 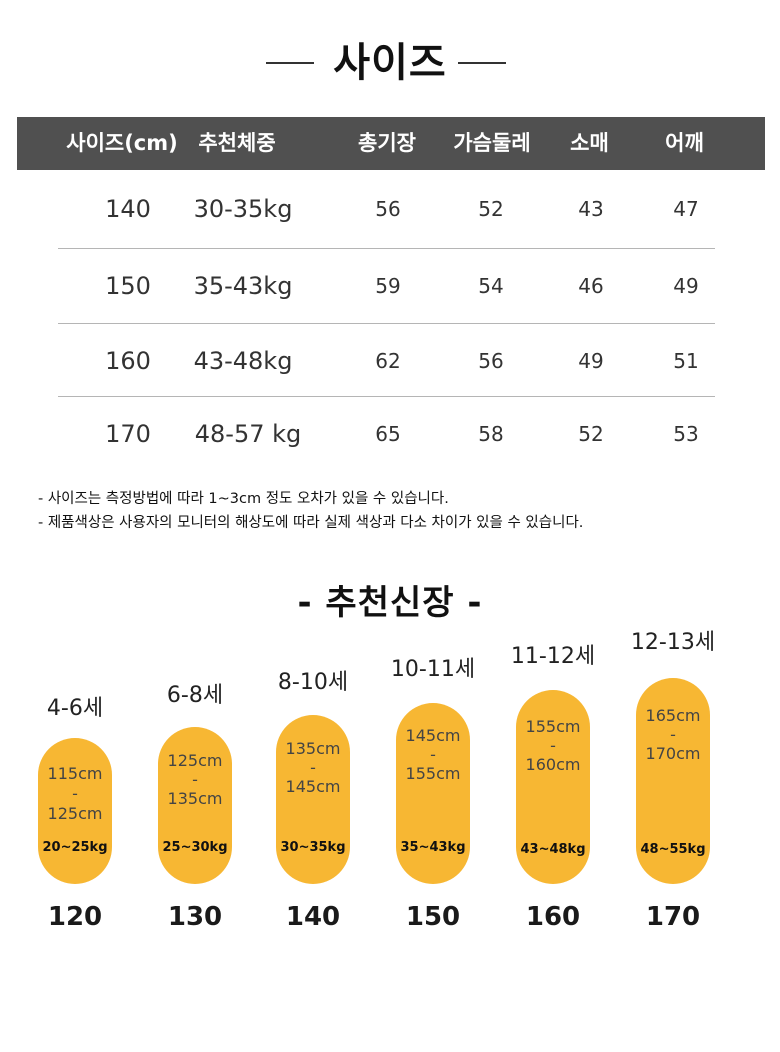 What do you see at coordinates (313, 786) in the screenshot?
I see `height-to: 145cm` at bounding box center [313, 786].